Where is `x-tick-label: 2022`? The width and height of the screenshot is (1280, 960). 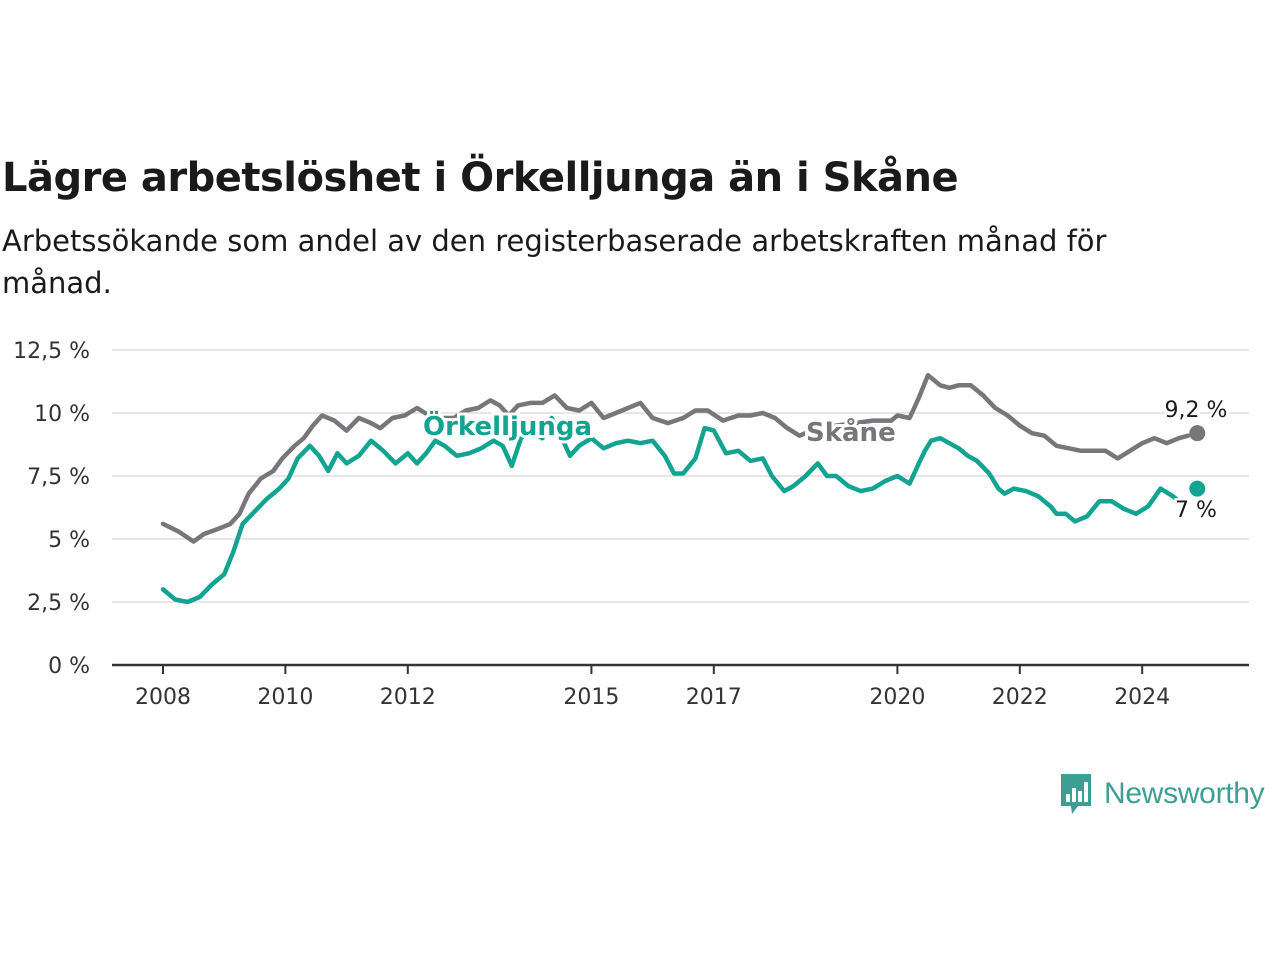 x-tick-label: 2022 is located at coordinates (1020, 697).